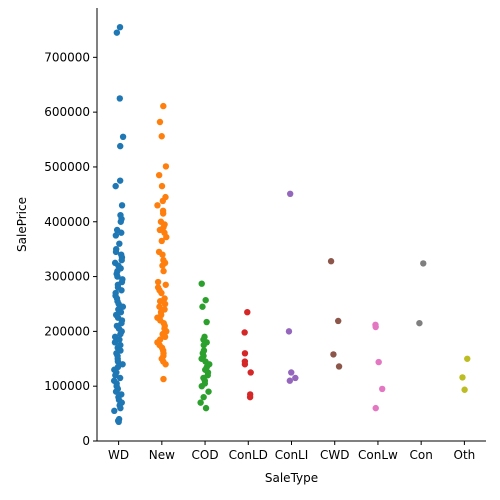 The width and height of the screenshot is (500, 500). I want to click on x-tick-label: New, so click(162, 455).